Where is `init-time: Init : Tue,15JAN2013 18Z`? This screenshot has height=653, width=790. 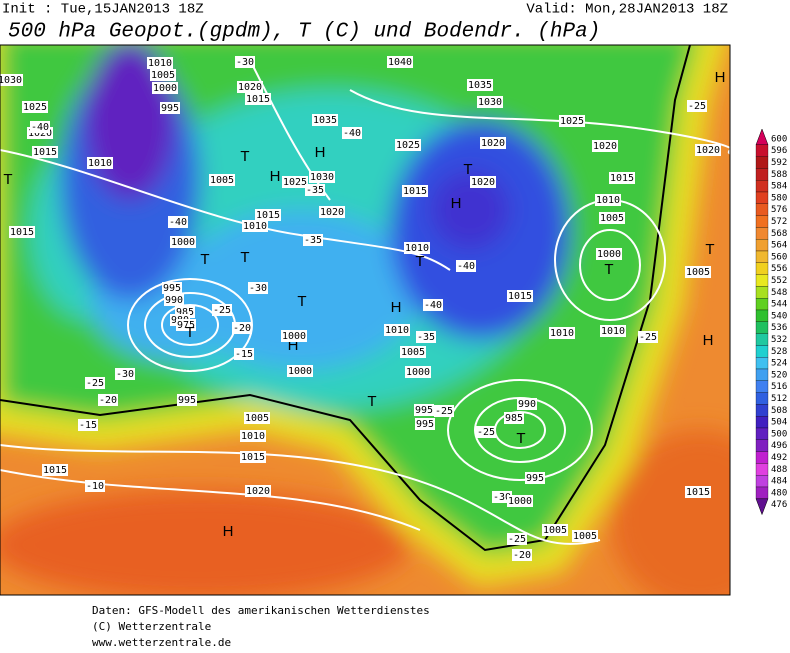 init-time: Init : Tue,15JAN2013 18Z is located at coordinates (103, 10).